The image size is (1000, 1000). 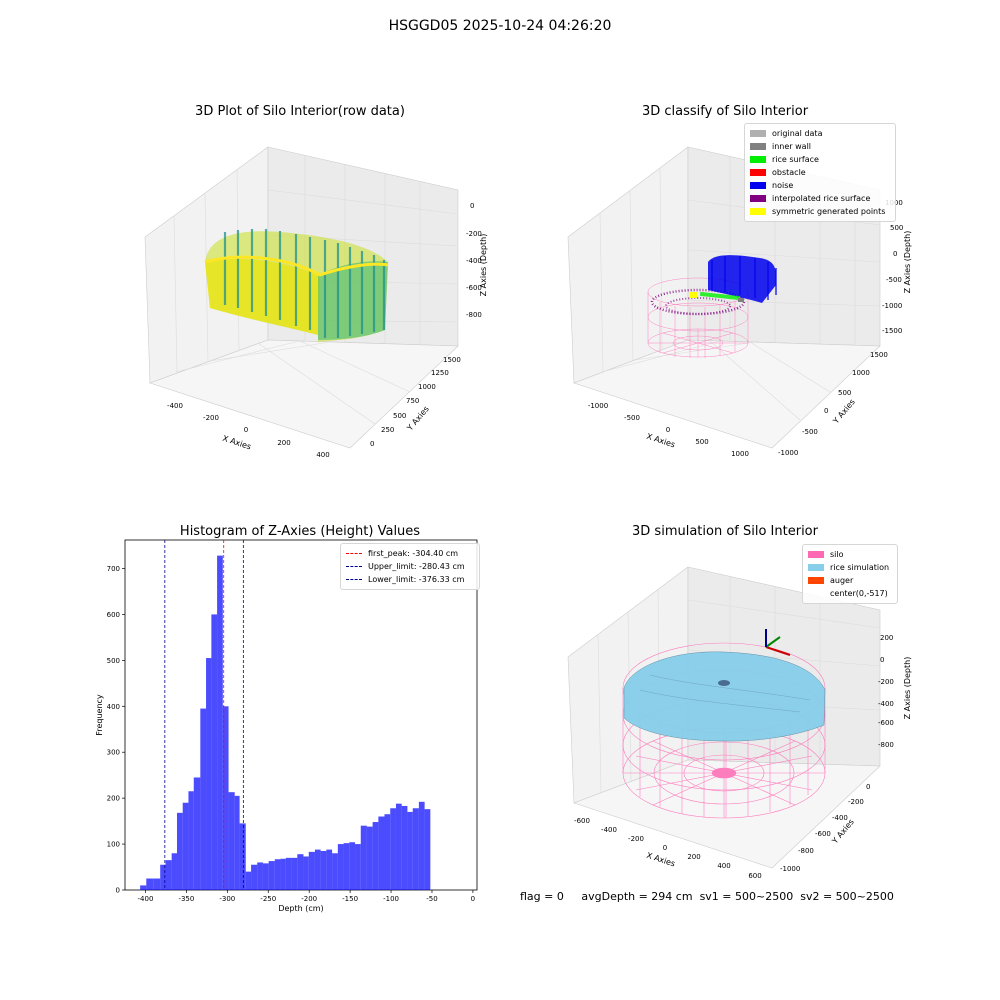 I want to click on sv1-value: sv1 = 500~2500, so click(x=746, y=896).